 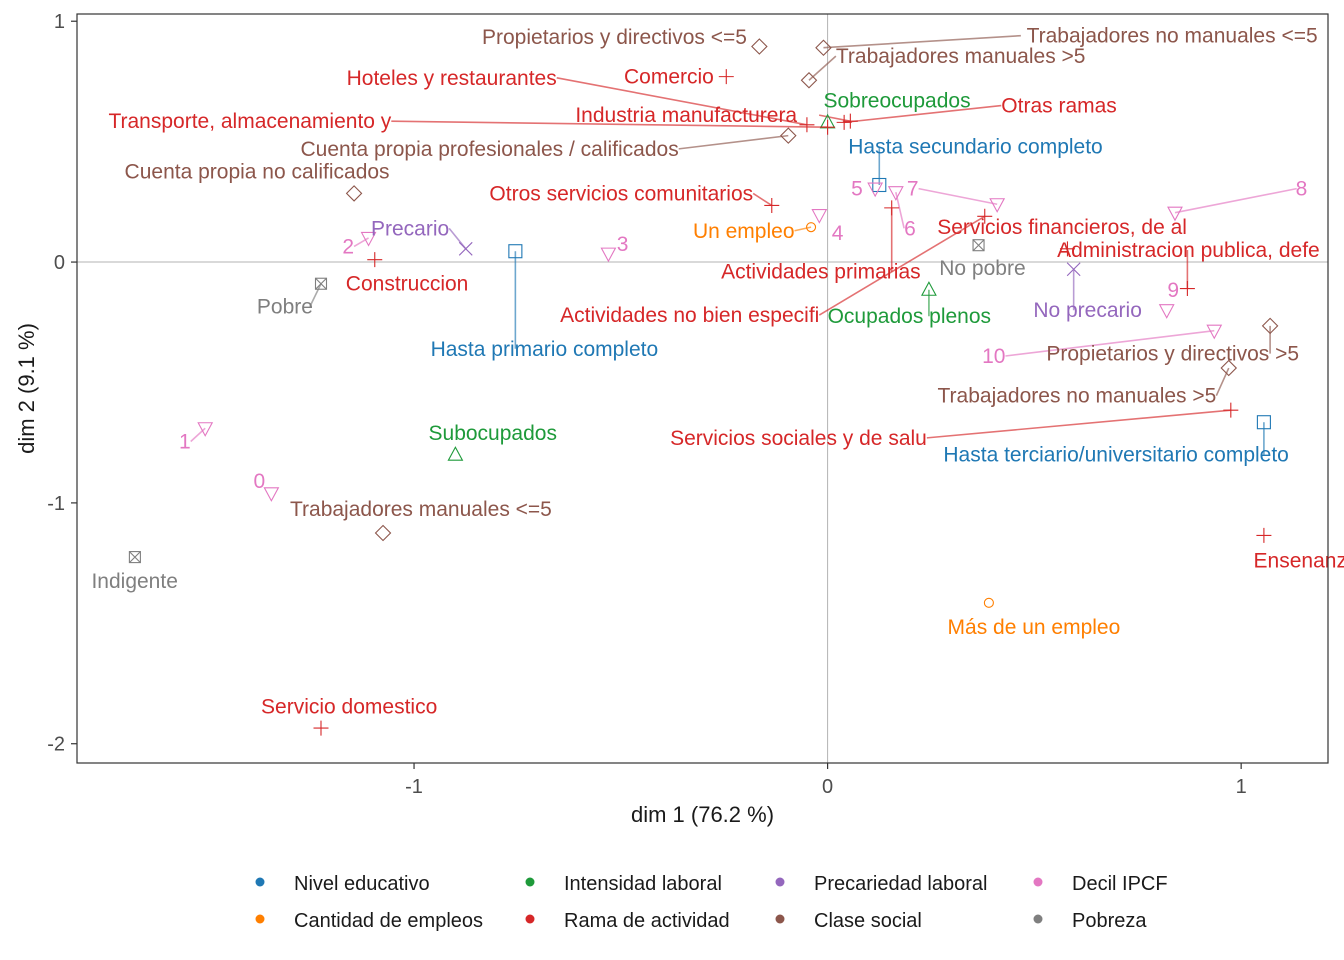 I want to click on x-axis-title: dim 1 (76.2 %), so click(x=702, y=814).